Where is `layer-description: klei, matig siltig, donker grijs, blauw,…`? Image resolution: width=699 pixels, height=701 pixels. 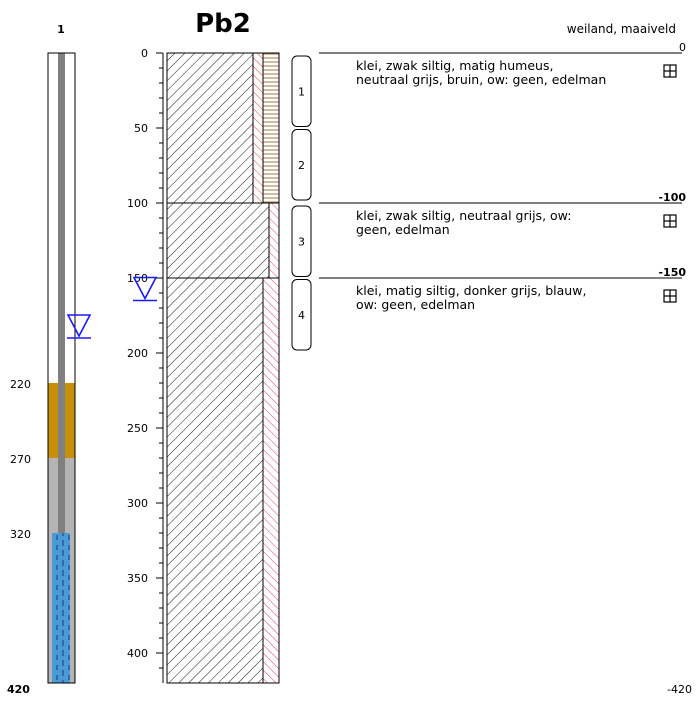 layer-description: klei, matig siltig, donker grijs, blauw,… is located at coordinates (471, 297).